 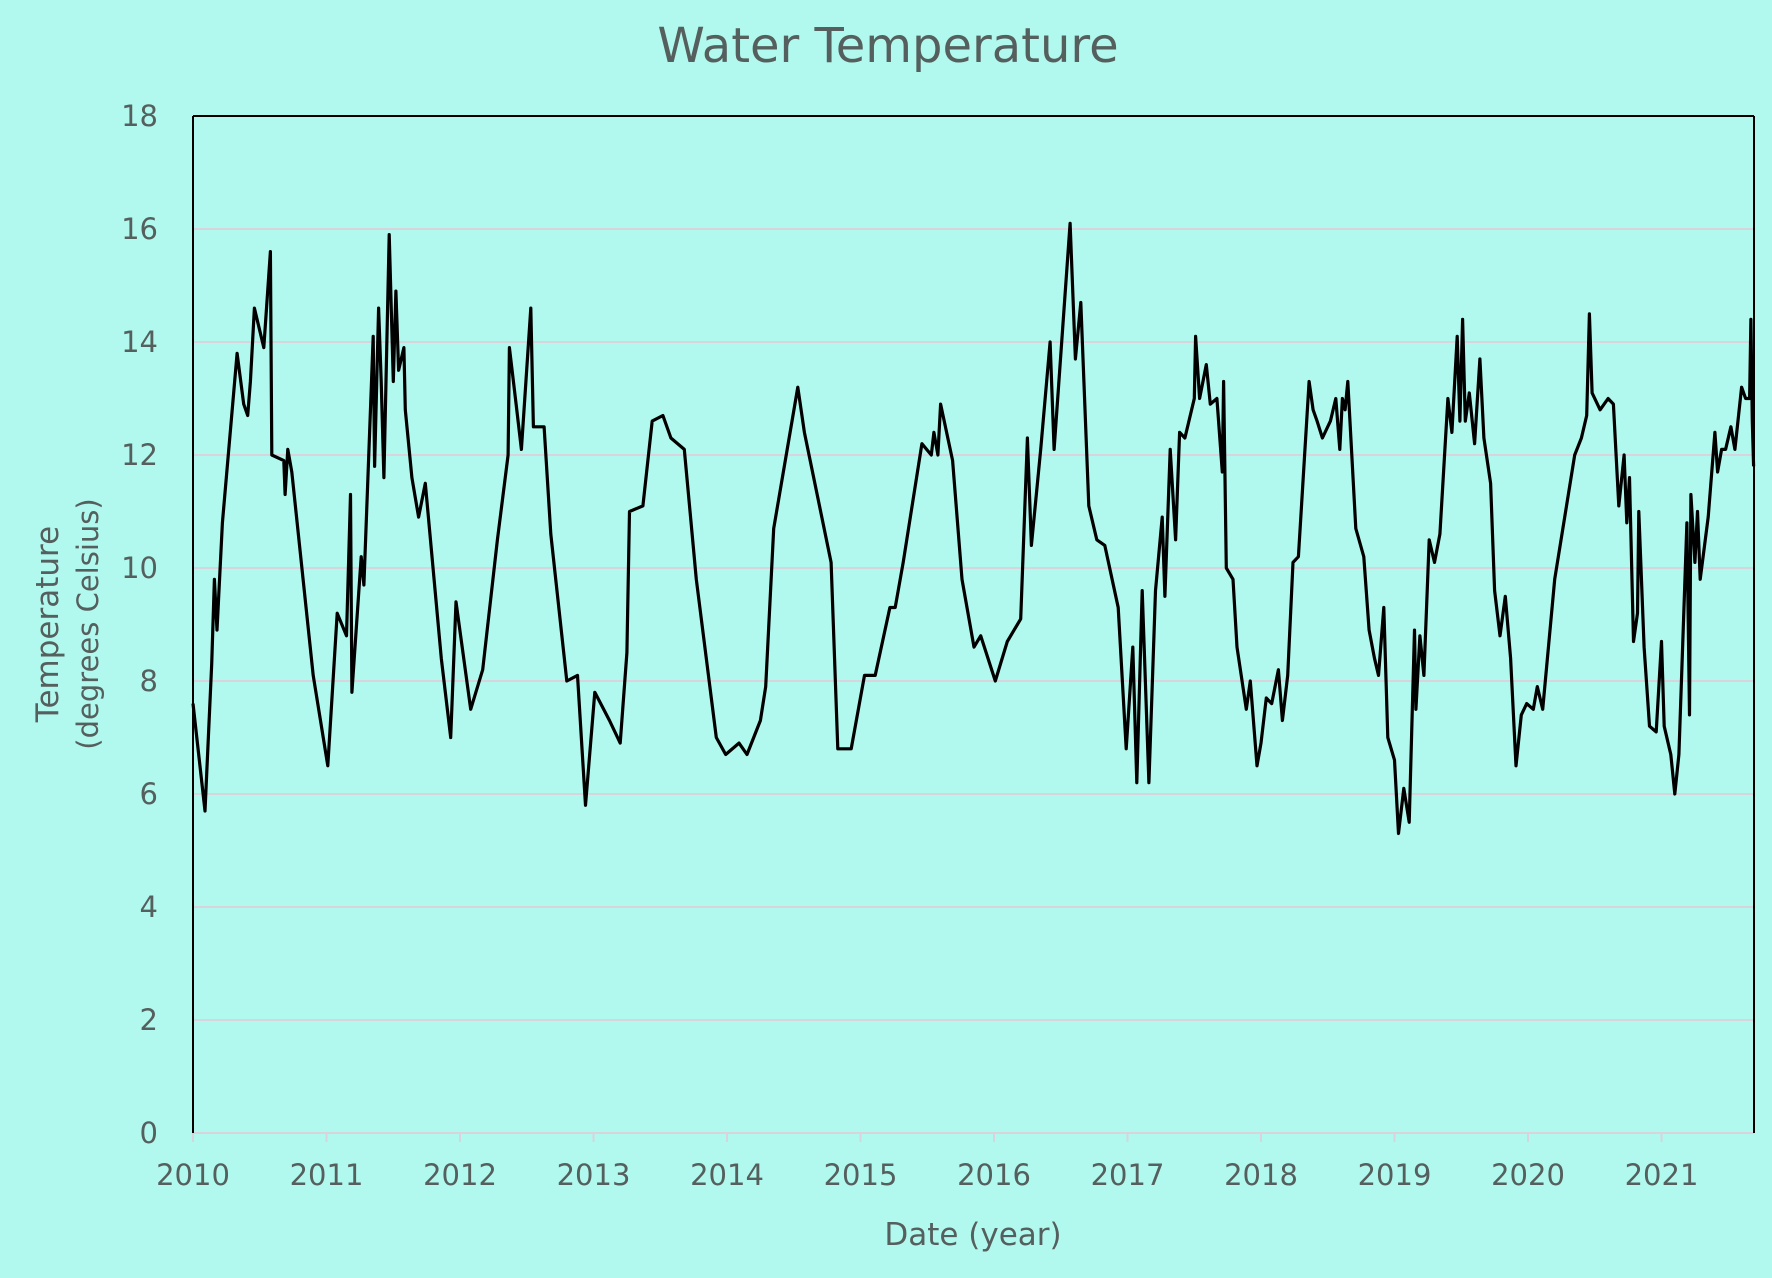 What do you see at coordinates (594, 1175) in the screenshot?
I see `x-tick-label: 2013` at bounding box center [594, 1175].